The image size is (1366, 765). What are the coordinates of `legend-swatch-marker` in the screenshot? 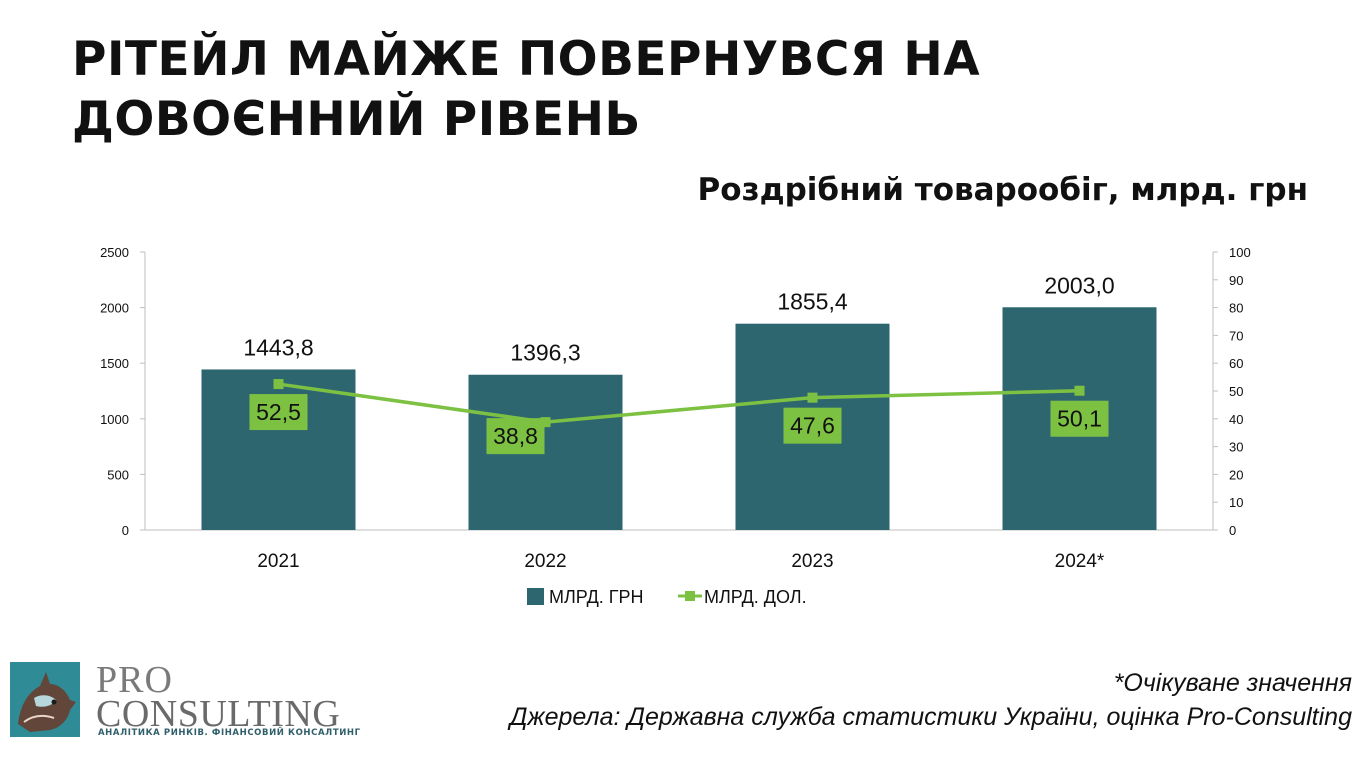 It's located at (690, 596).